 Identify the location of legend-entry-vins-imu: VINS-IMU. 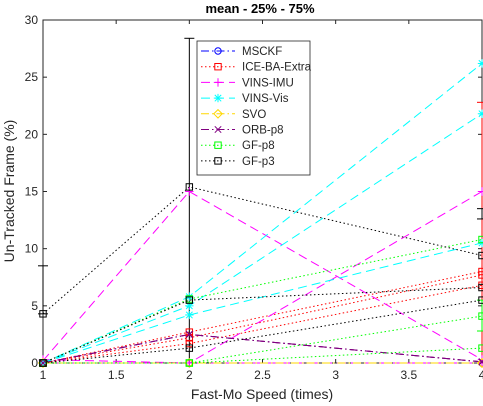
(247, 83).